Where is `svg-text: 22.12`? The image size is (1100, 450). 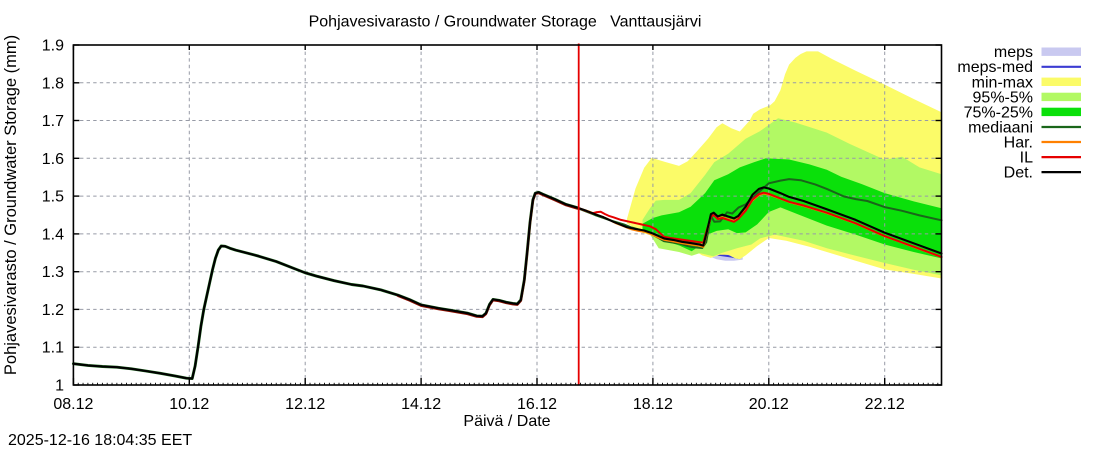 svg-text: 22.12 is located at coordinates (885, 404).